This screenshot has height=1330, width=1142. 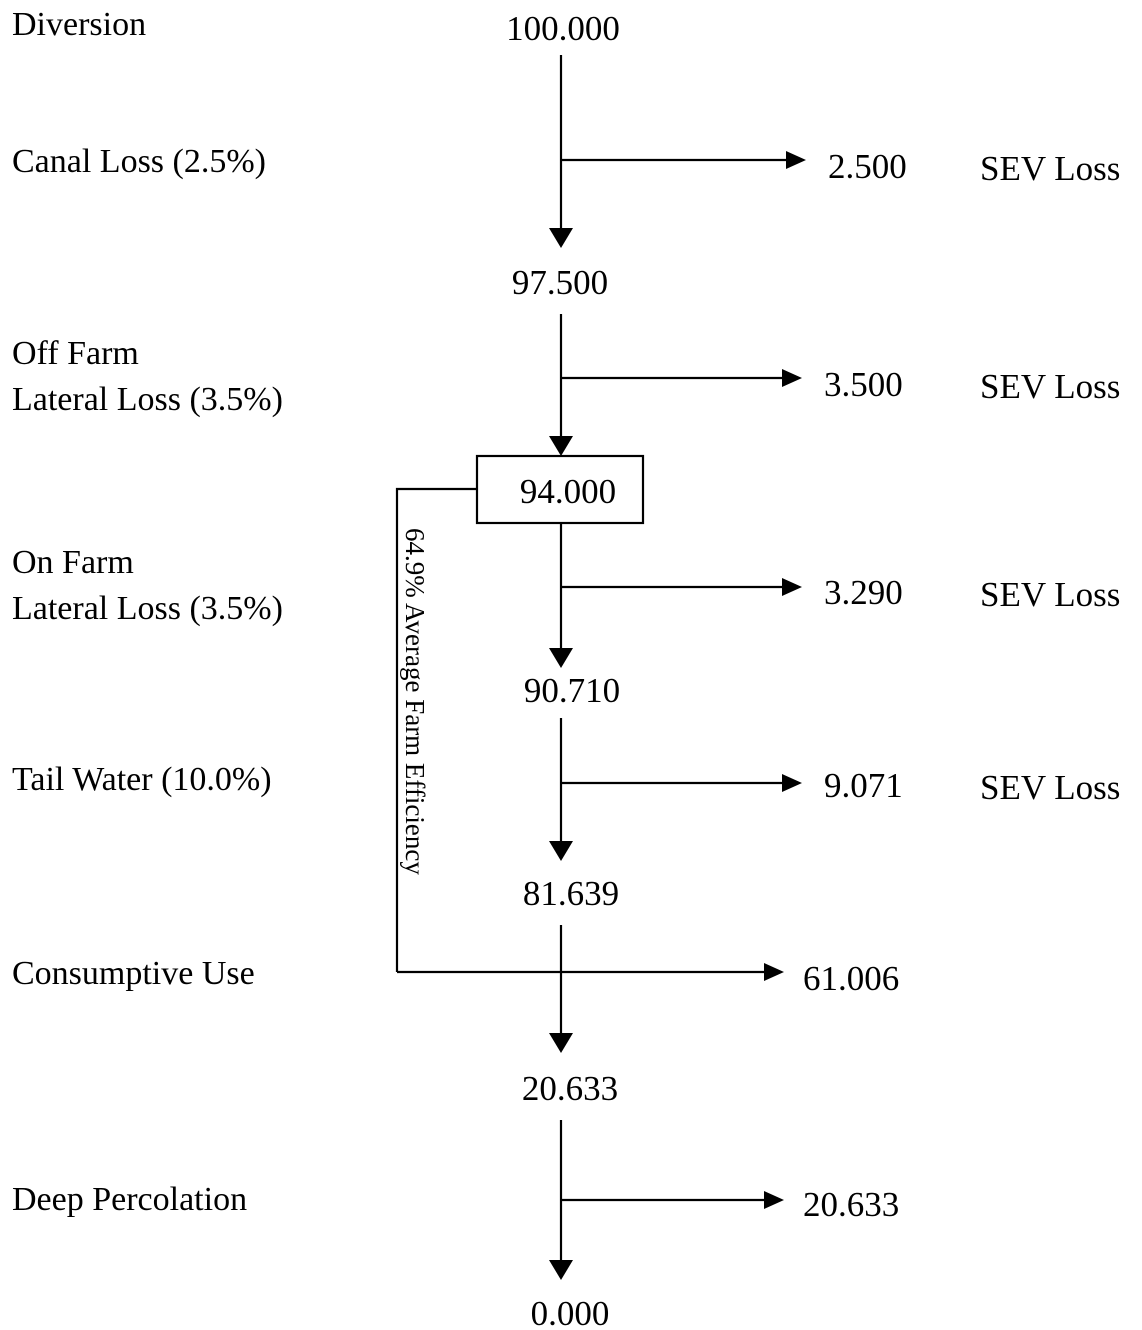 What do you see at coordinates (1050, 594) in the screenshot?
I see `loss-type-on-farm: SEV Loss` at bounding box center [1050, 594].